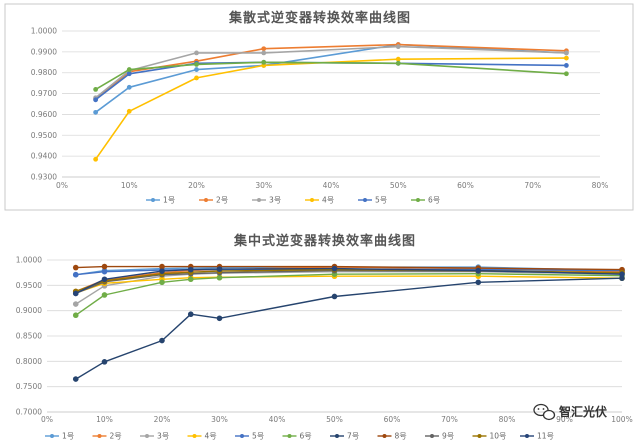  What do you see at coordinates (324, 241) in the screenshot?
I see `chart-bottom-title: 集中式逆变器转换效率曲线图` at bounding box center [324, 241].